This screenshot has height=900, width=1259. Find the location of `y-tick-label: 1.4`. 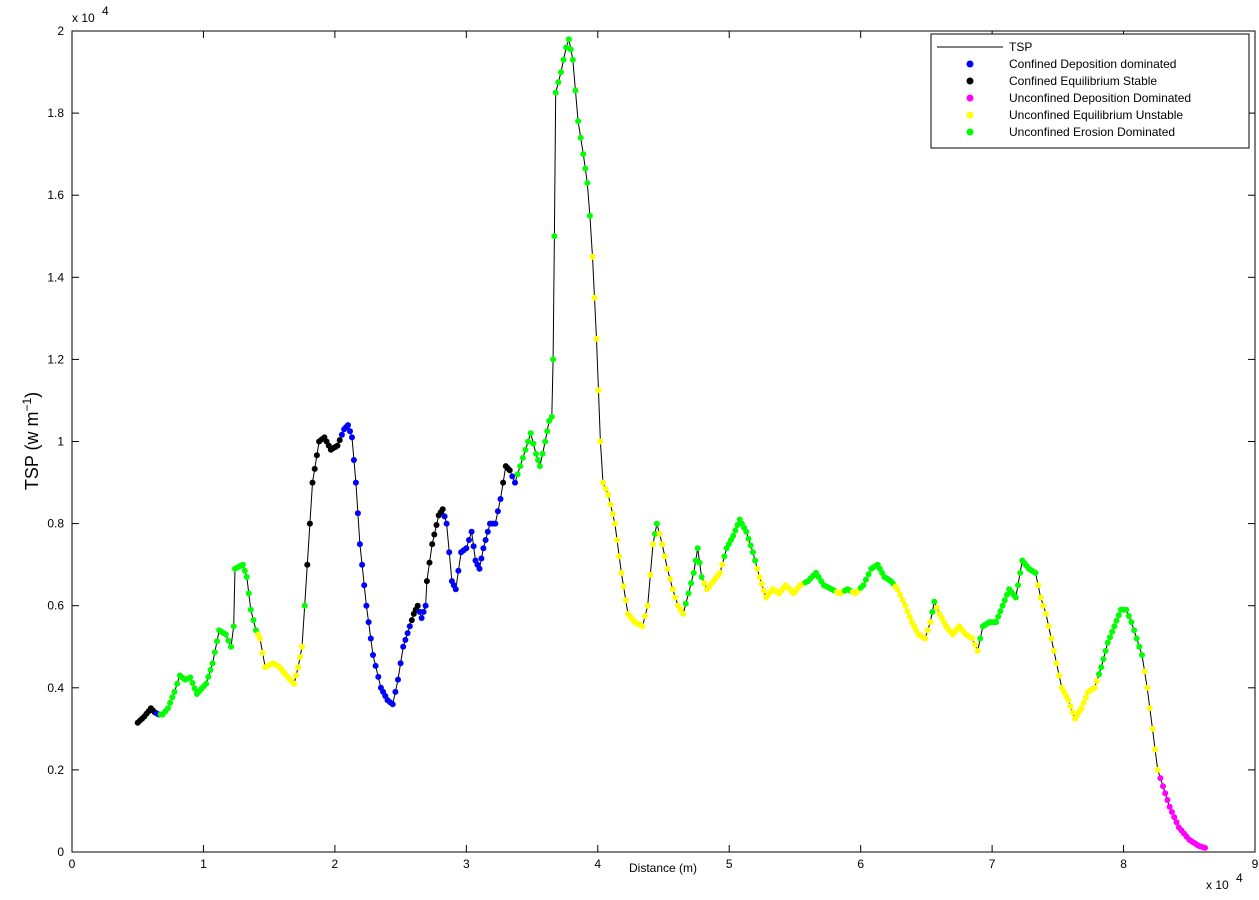

y-tick-label: 1.4 is located at coordinates (55, 277).